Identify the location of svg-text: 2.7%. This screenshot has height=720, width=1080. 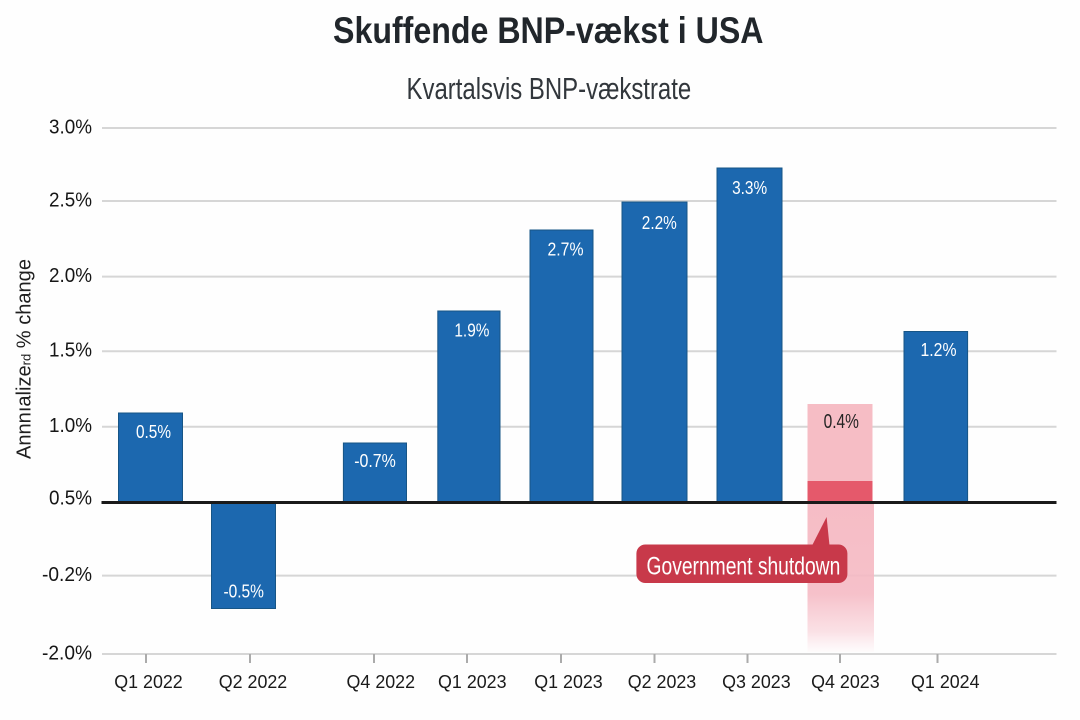
(566, 248).